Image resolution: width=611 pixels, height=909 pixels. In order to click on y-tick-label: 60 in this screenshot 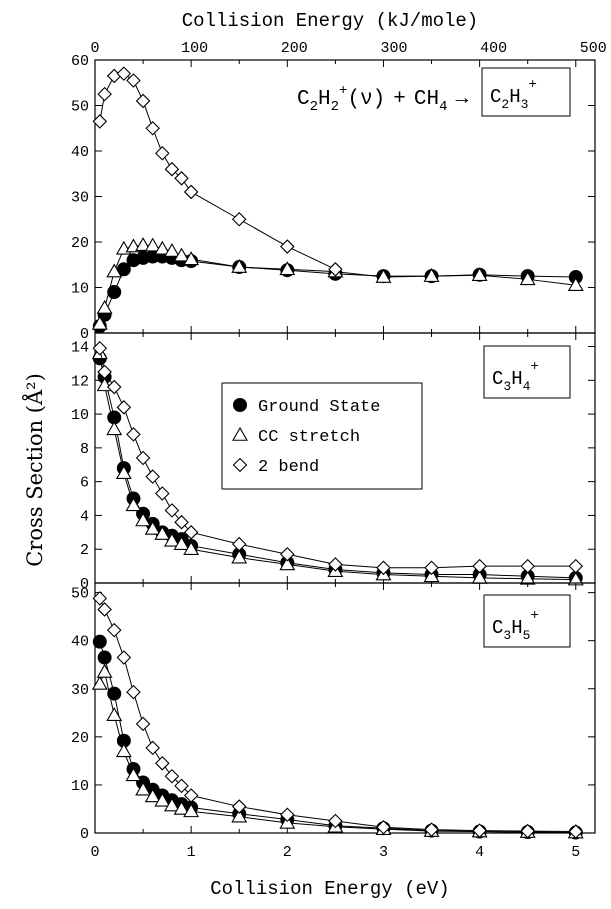, I will do `click(80, 61)`.